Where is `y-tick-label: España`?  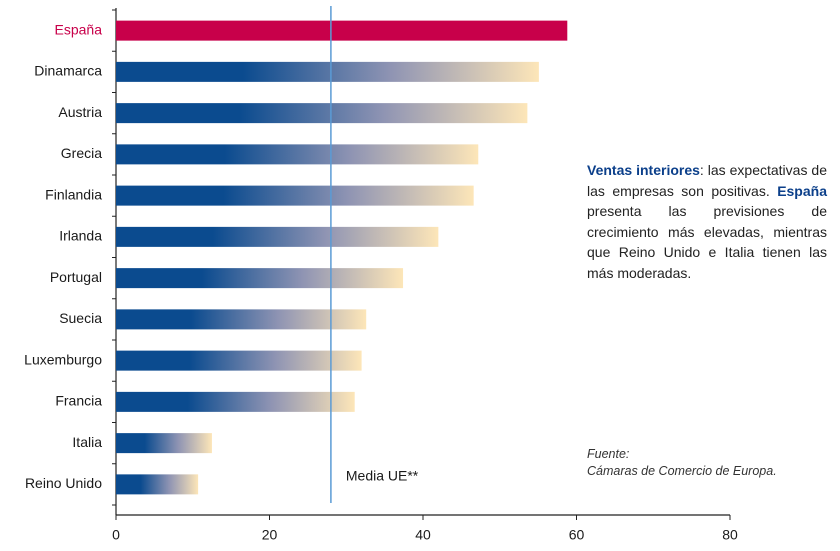 y-tick-label: España is located at coordinates (79, 29).